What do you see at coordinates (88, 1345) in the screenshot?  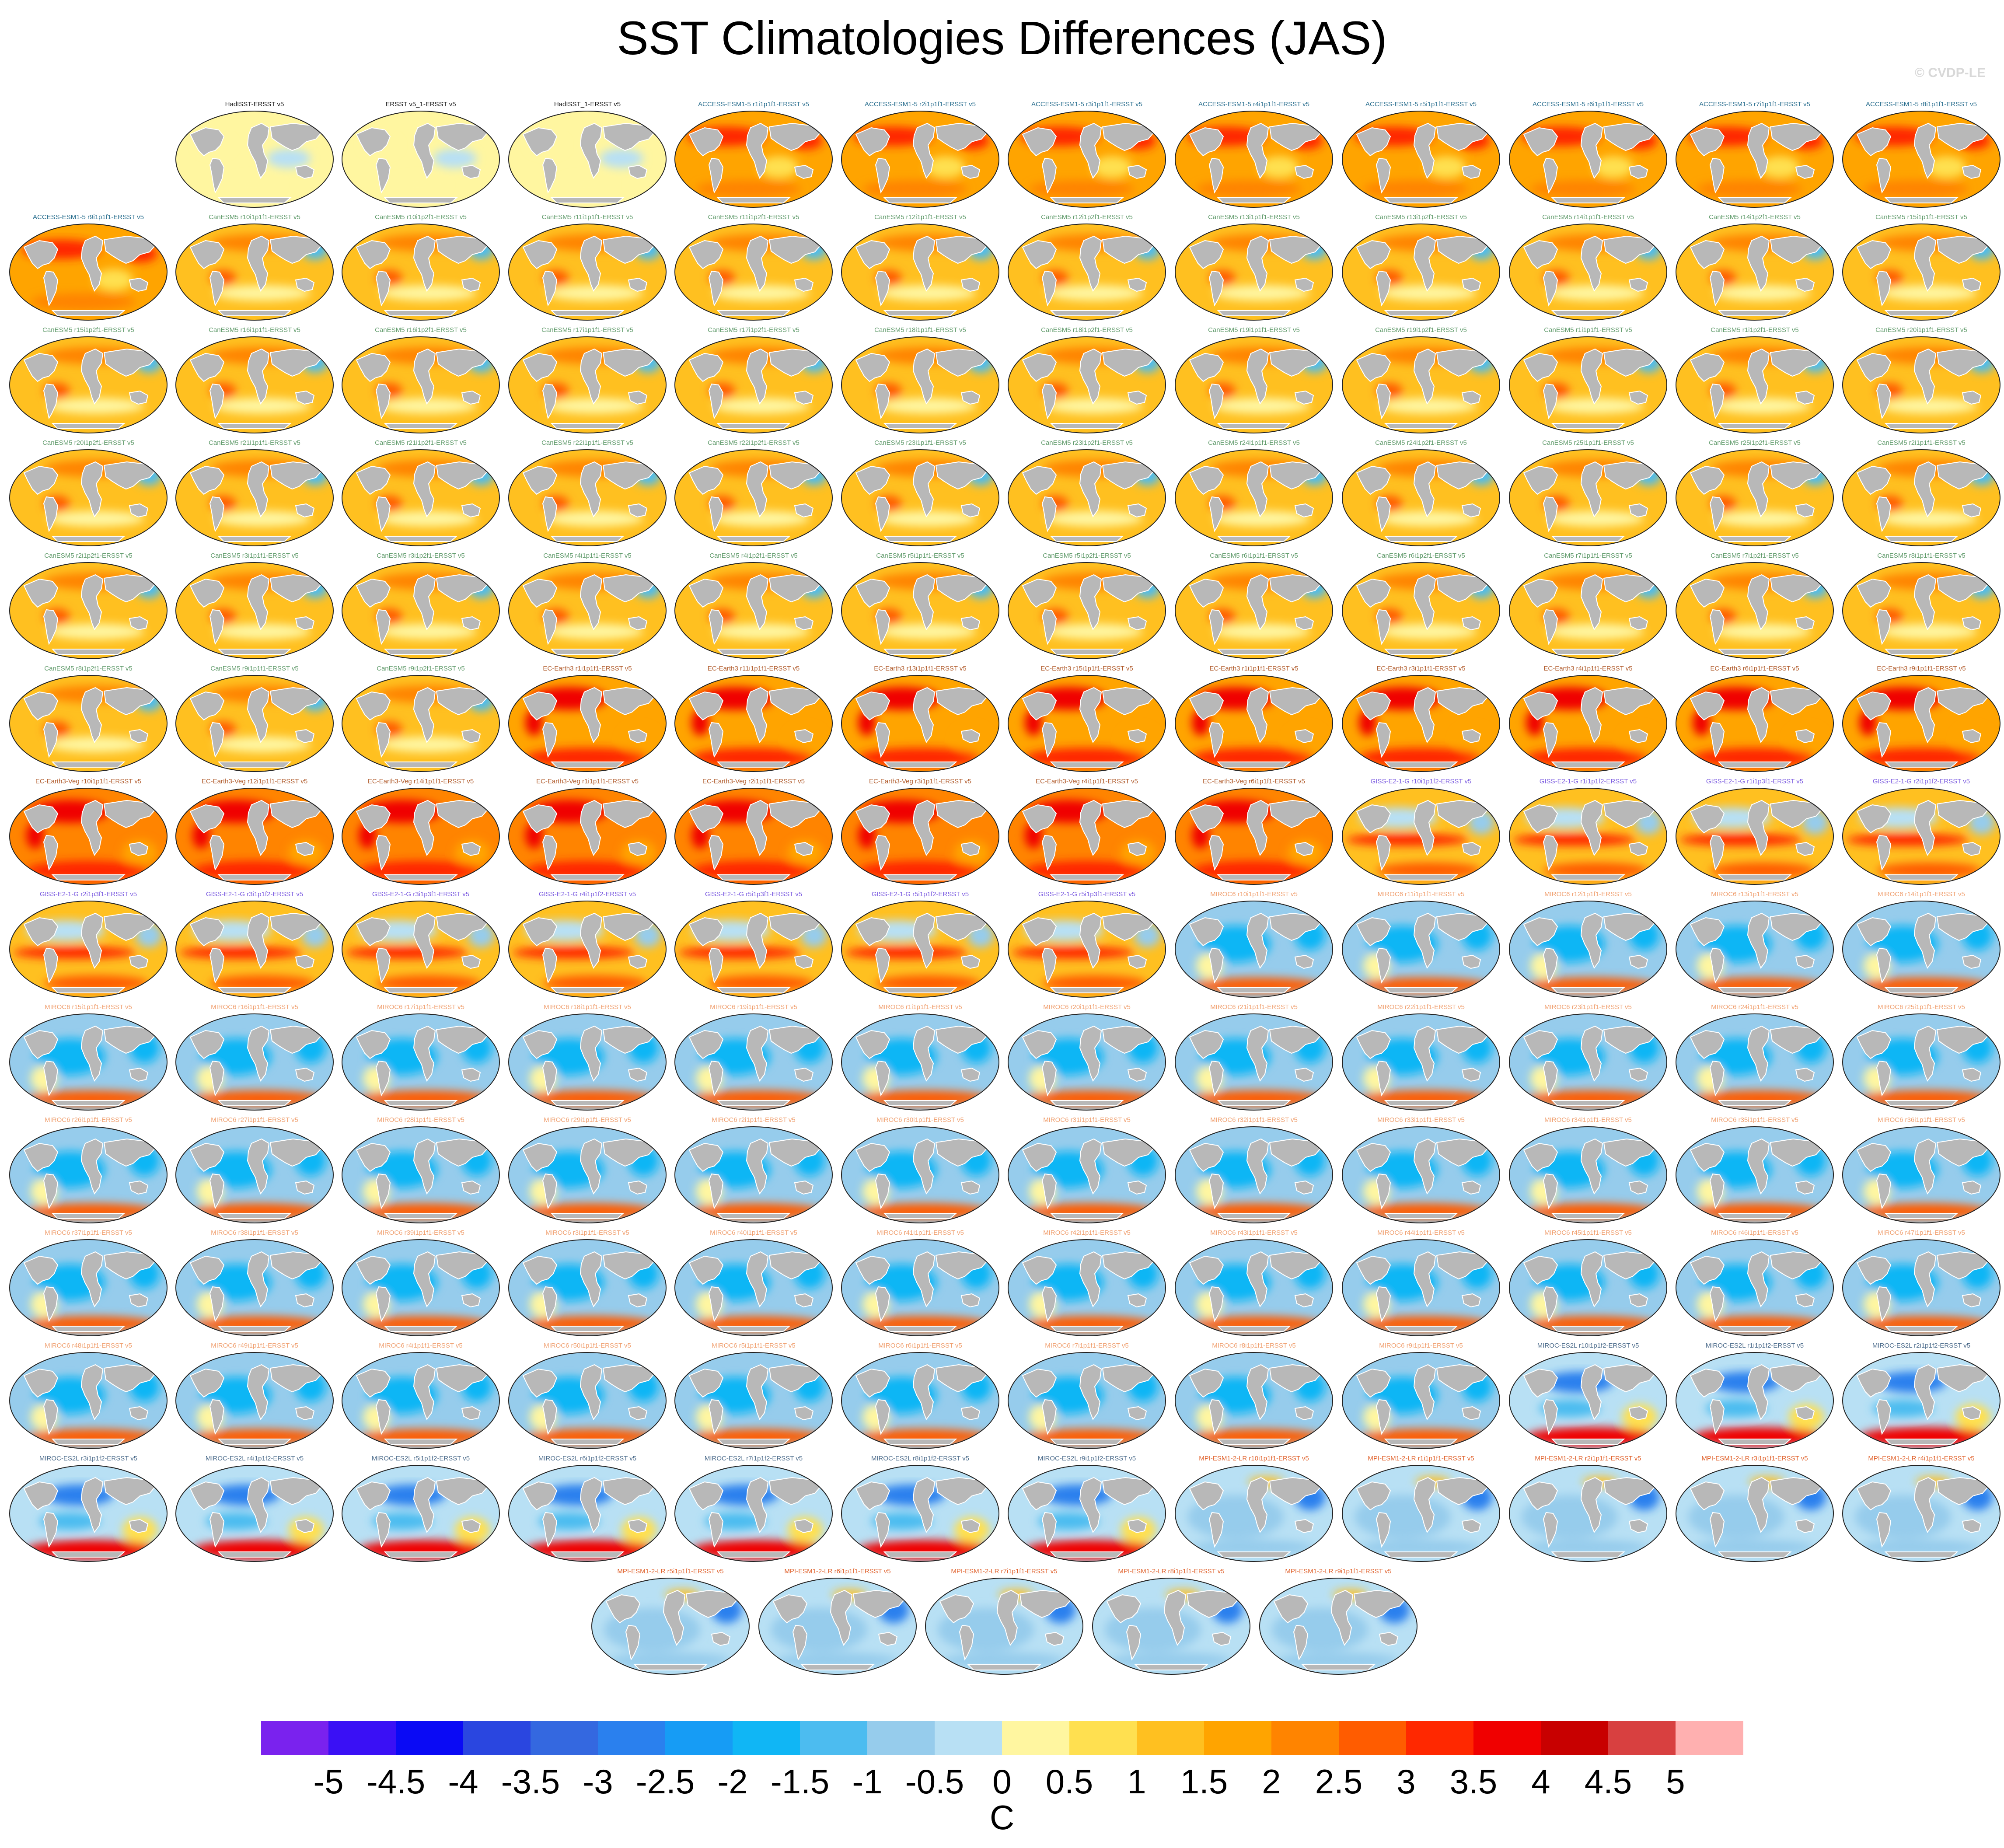 I see `panel-title: MIROC6 r48i1p1f1-ERSST v5` at bounding box center [88, 1345].